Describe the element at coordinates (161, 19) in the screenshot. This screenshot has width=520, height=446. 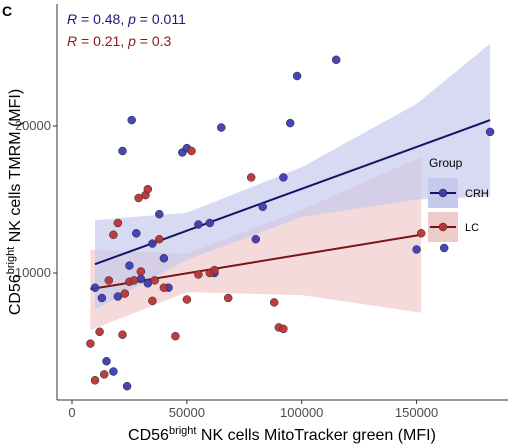
I see `stat-p-value: = 0.011` at that location.